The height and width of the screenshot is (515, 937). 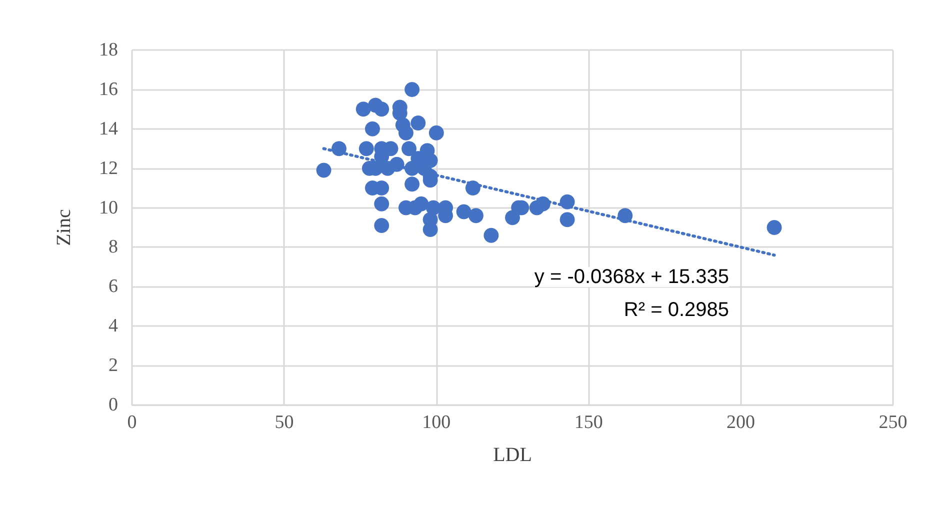 What do you see at coordinates (512, 455) in the screenshot?
I see `x-axis-title: LDL` at bounding box center [512, 455].